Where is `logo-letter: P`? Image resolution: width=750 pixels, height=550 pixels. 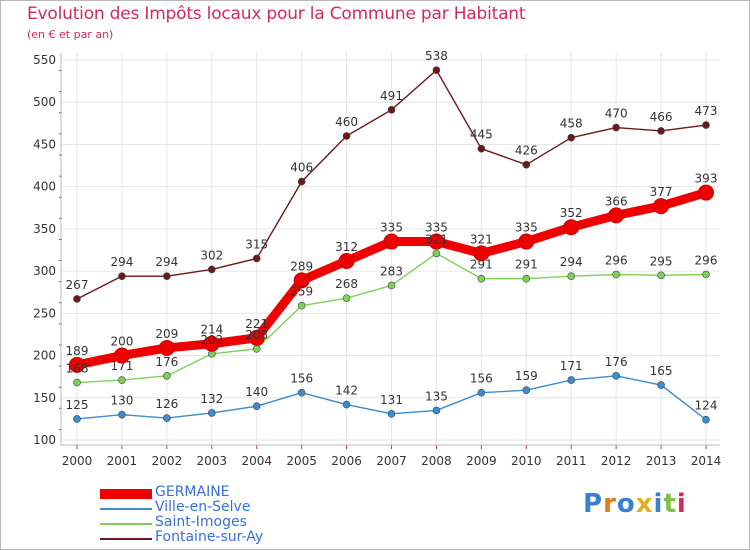
logo-letter: P is located at coordinates (593, 504).